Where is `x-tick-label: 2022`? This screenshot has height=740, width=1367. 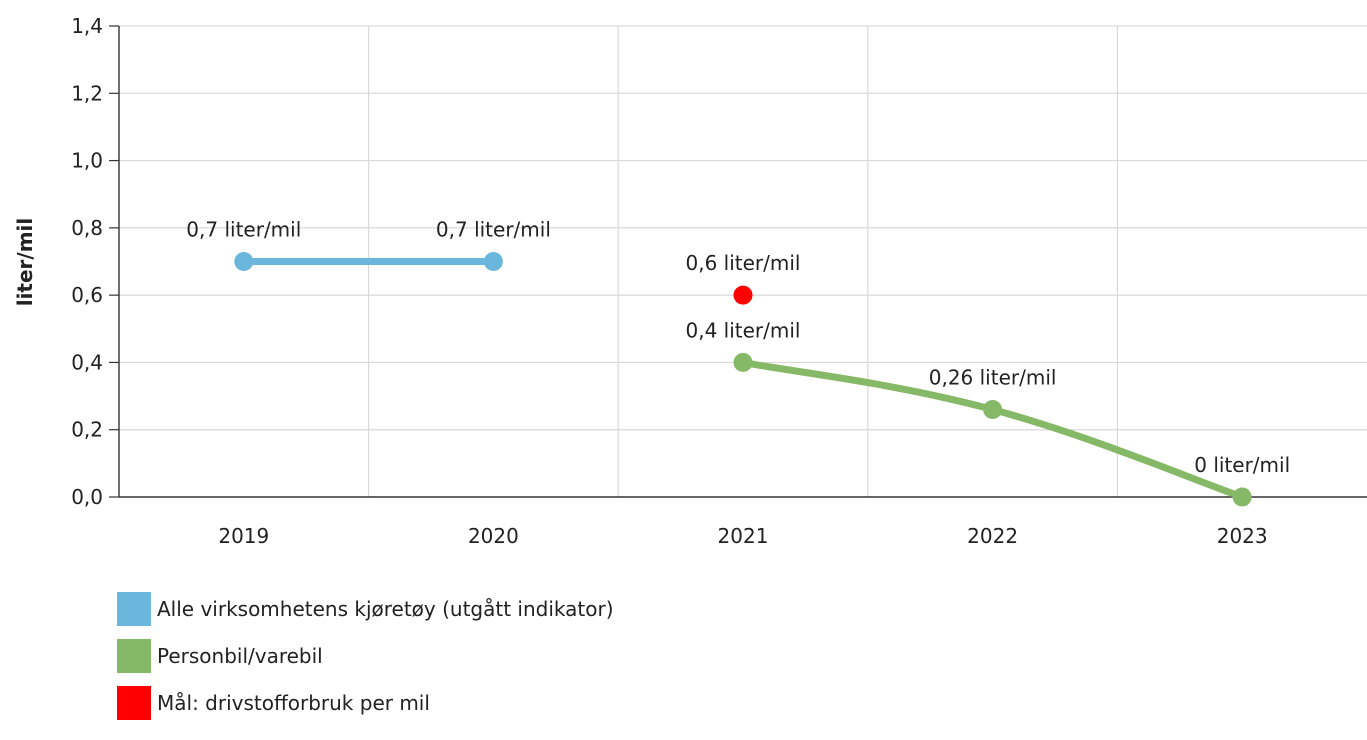
x-tick-label: 2022 is located at coordinates (992, 536).